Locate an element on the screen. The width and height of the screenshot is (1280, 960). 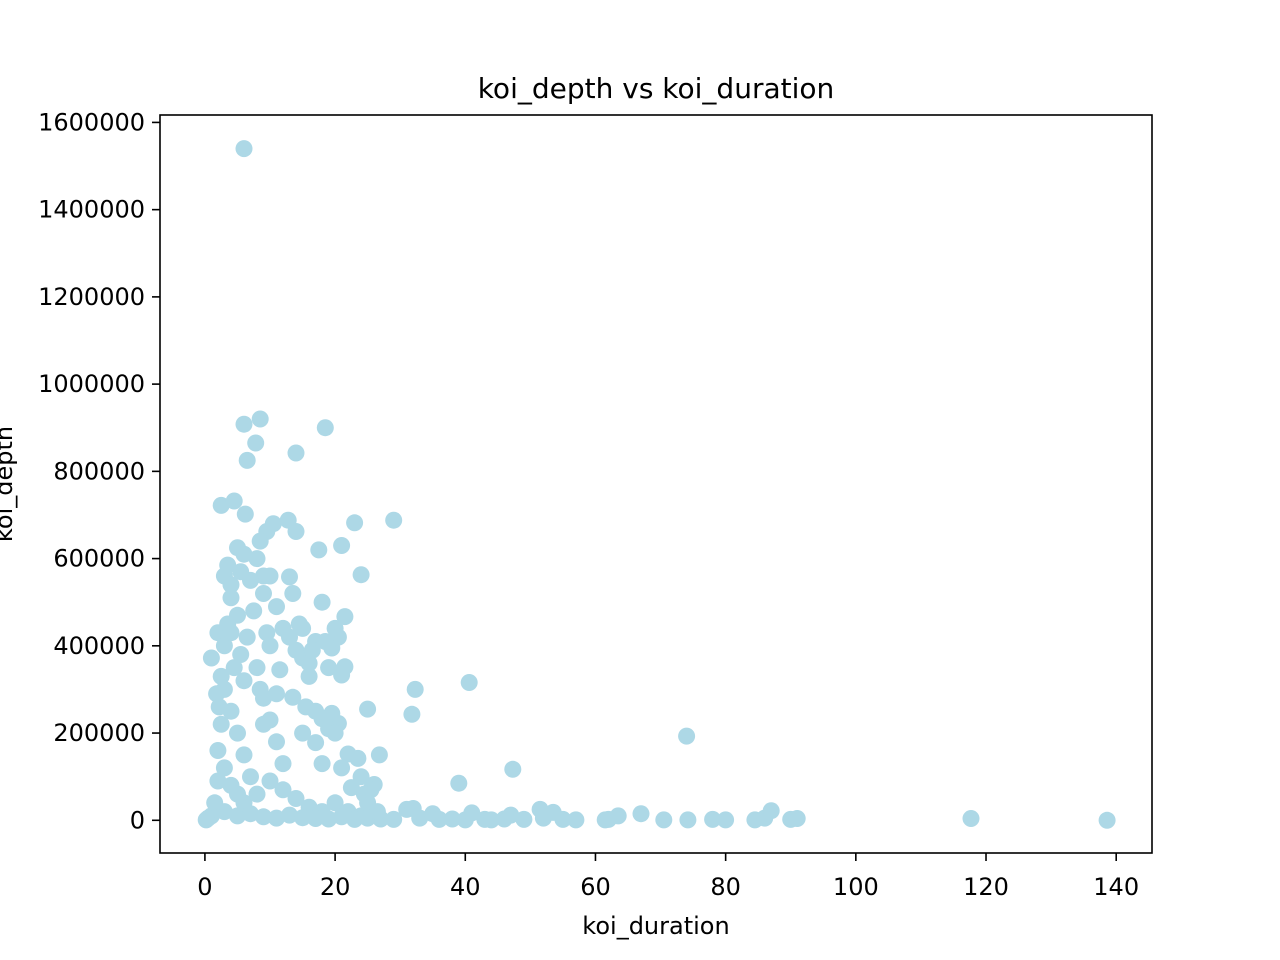
x-tick-label: 0 is located at coordinates (204, 887).